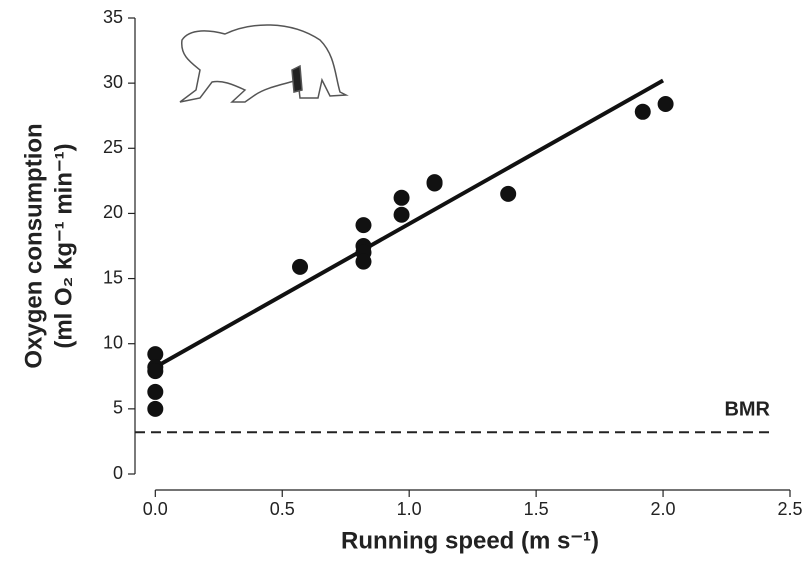  I want to click on x-tick-label: 2.5, so click(789, 509).